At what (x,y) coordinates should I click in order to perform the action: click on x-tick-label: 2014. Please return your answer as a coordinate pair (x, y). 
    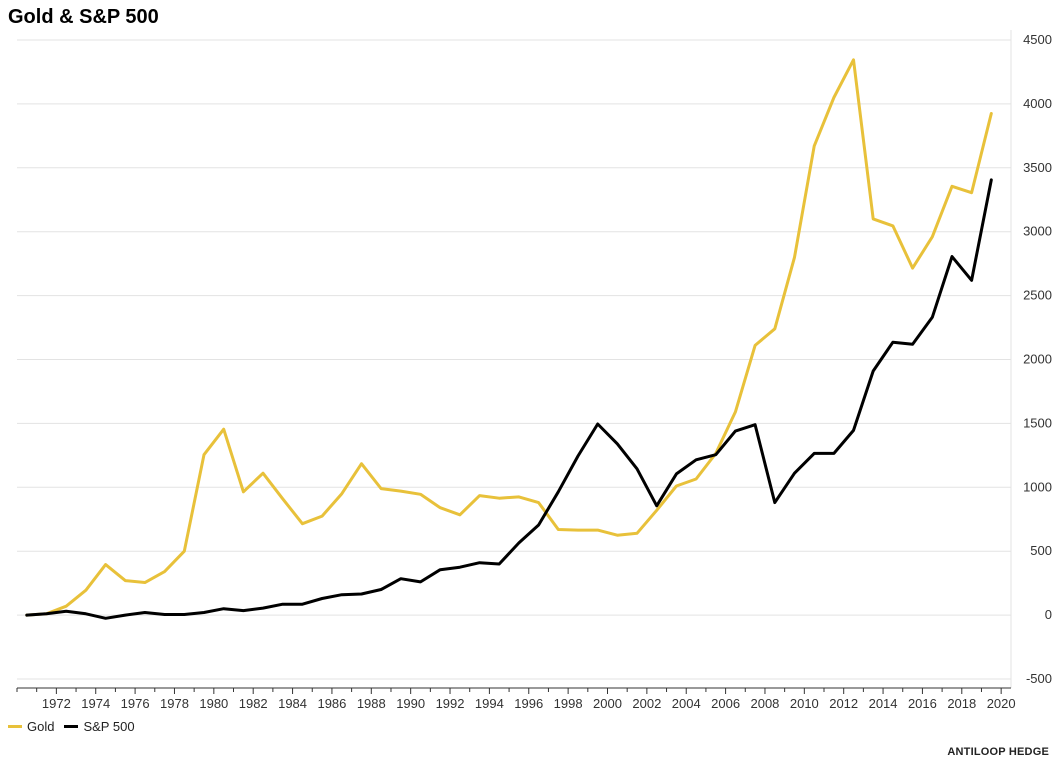
    Looking at the image, I should click on (883, 703).